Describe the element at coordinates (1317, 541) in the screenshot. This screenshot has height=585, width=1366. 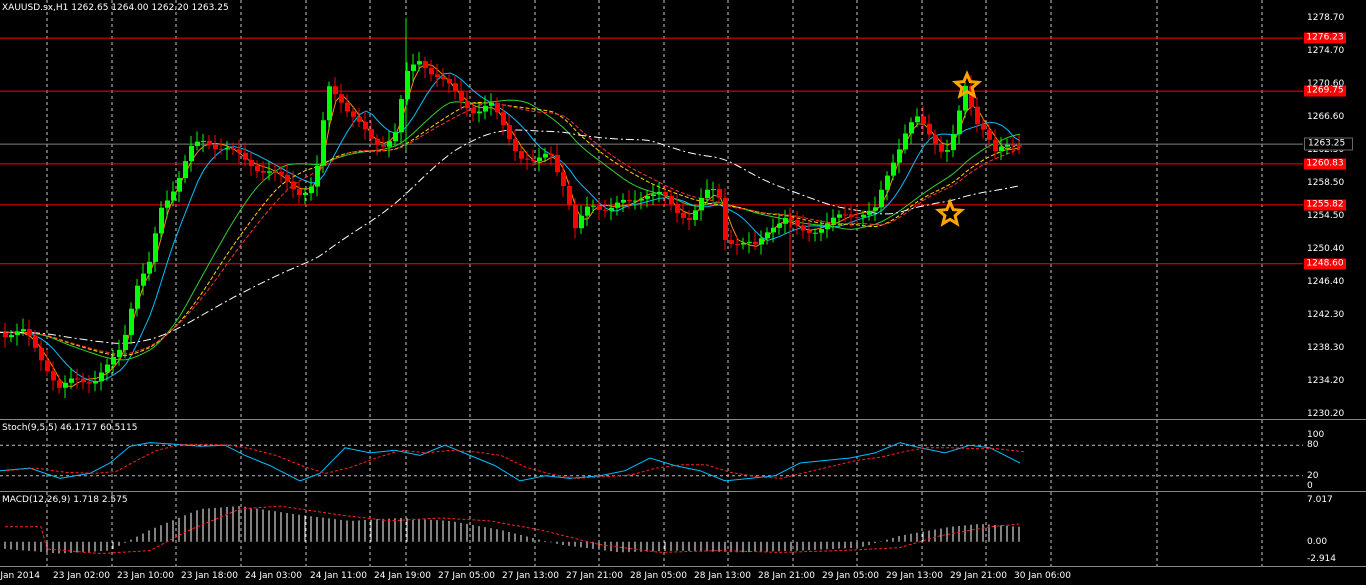
I see `macd-tick-label: 0.00` at that location.